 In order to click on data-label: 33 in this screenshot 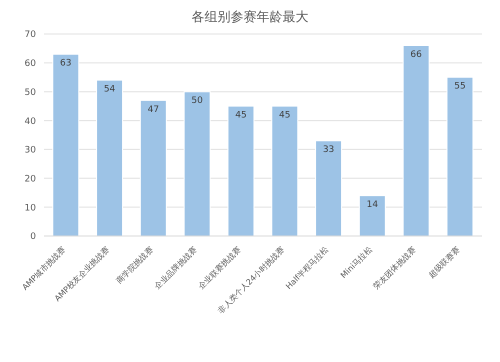, I will do `click(328, 150)`.